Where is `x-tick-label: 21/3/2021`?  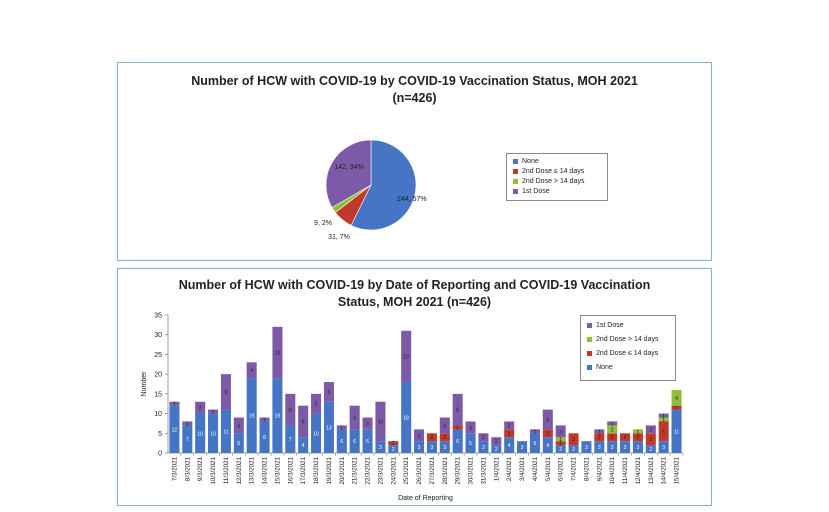
x-tick-label: 21/3/2021 is located at coordinates (355, 470).